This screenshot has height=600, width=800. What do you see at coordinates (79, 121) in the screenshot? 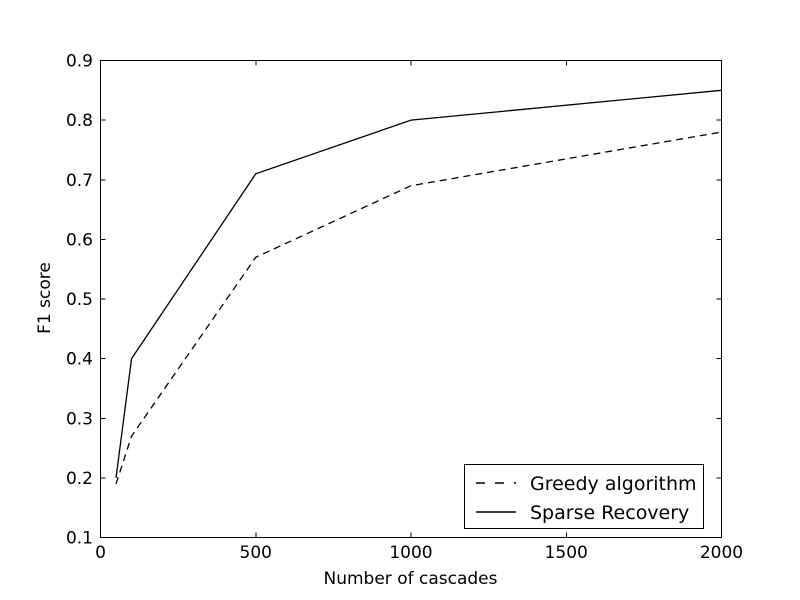
I see `y-tick-label: 0.8` at bounding box center [79, 121].